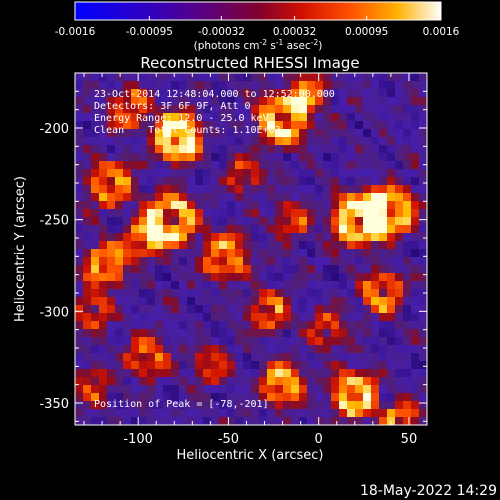 Image resolution: width=500 pixels, height=500 pixels. What do you see at coordinates (149, 32) in the screenshot?
I see `colorbar-tick-label: -0.00095` at bounding box center [149, 32].